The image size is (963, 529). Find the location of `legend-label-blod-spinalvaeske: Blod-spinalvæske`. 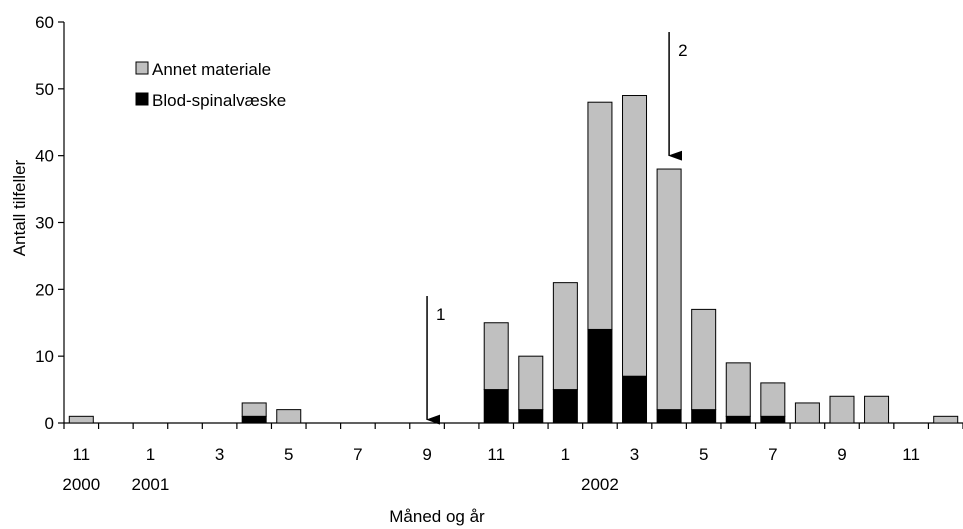

legend-label-blod-spinalvaeske: Blod-spinalvæske is located at coordinates (219, 100).